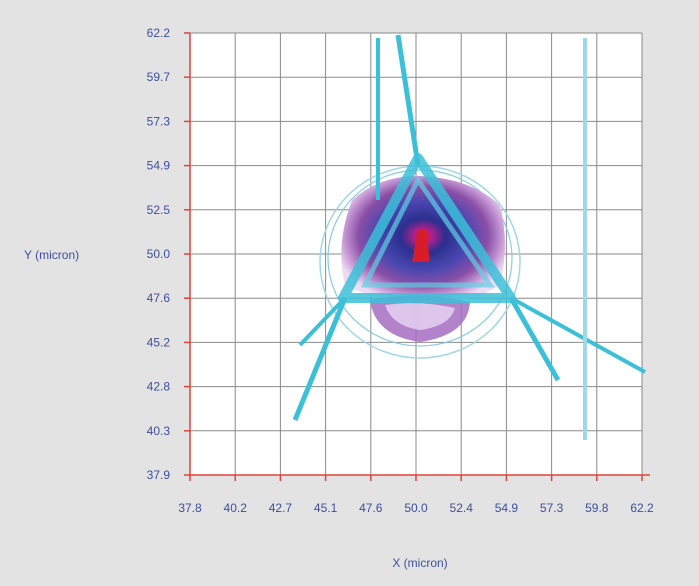 This screenshot has width=699, height=586. What do you see at coordinates (462, 508) in the screenshot?
I see `x-tick-label: 52.4` at bounding box center [462, 508].